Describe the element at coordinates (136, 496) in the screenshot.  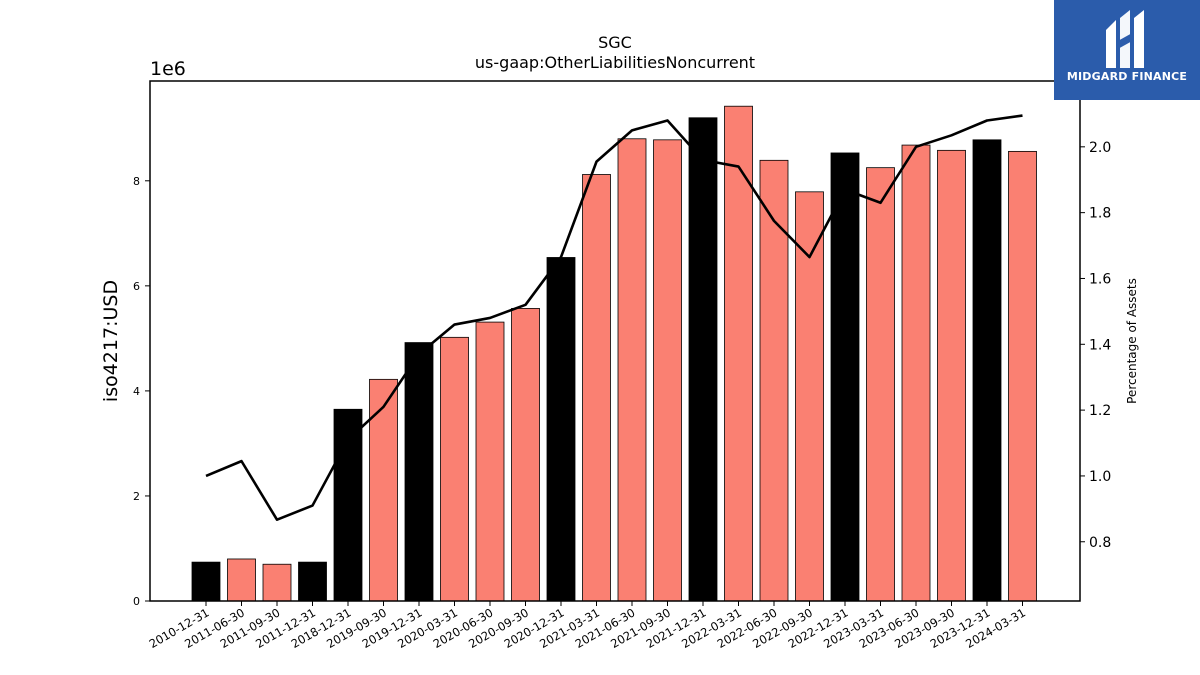
I see `y-tick-label: 2` at that location.